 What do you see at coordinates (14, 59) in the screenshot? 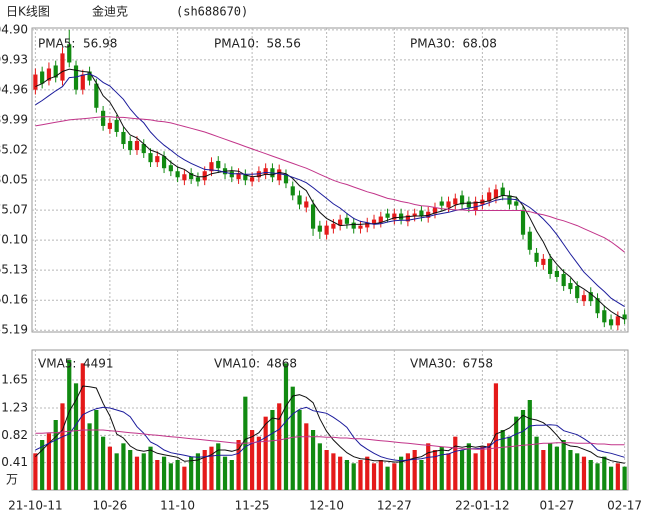
I see `y-tick-label: 99.93` at bounding box center [14, 59].